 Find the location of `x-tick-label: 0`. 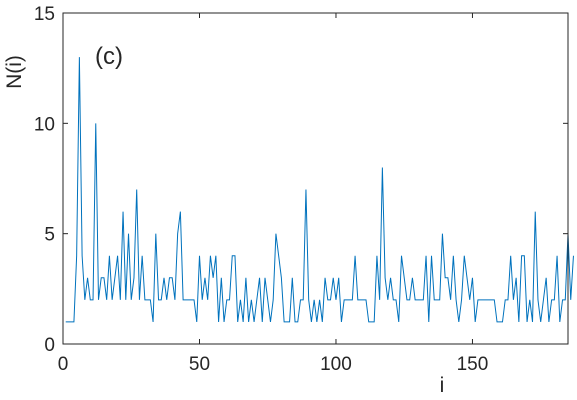

x-tick-label: 0 is located at coordinates (63, 364).